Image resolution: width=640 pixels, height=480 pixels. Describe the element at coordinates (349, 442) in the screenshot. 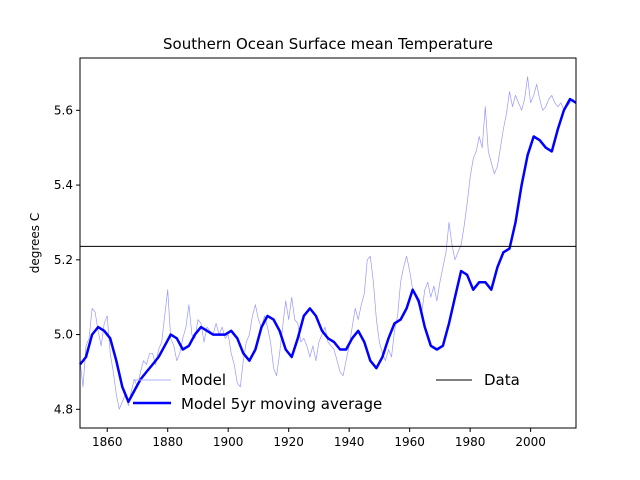

I see `x-tick-label: 1940` at that location.